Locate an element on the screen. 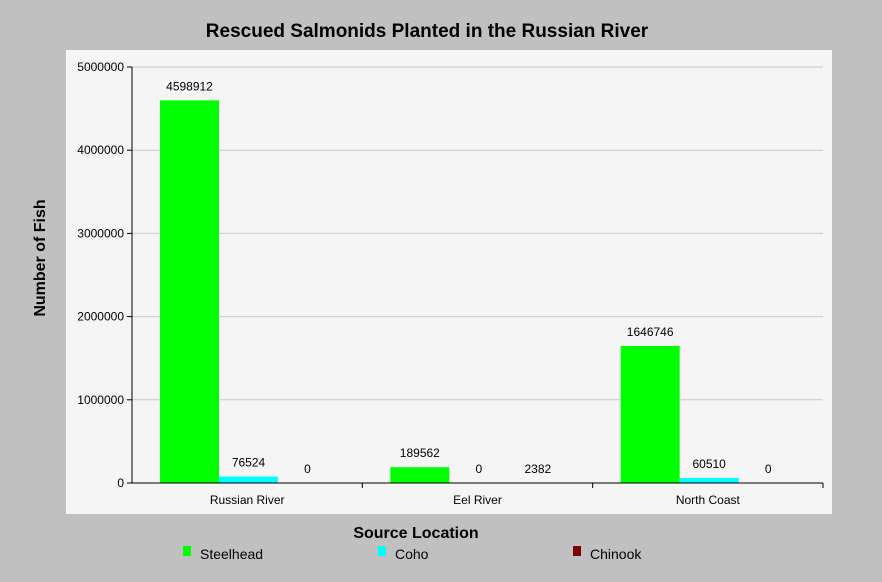  y-axis-title: Number of Fish is located at coordinates (40, 257).